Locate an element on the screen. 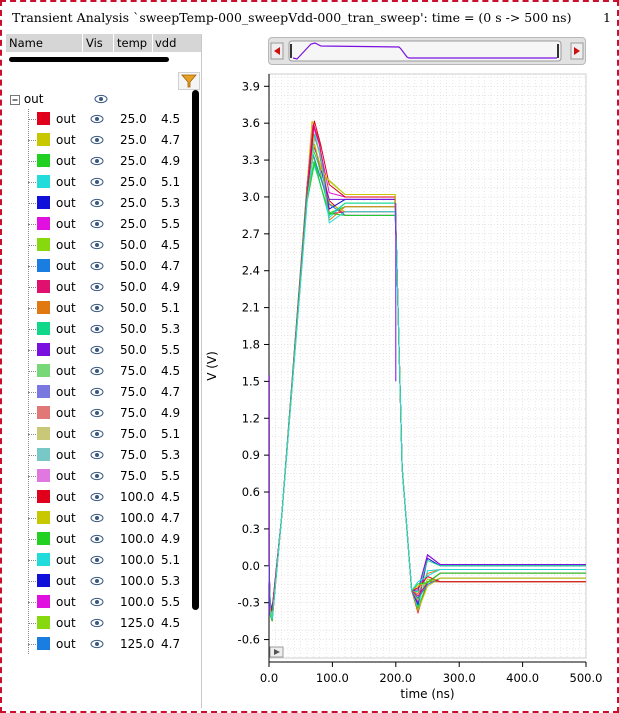 The height and width of the screenshot is (713, 619). y-tick-label: 2.7 is located at coordinates (251, 234).